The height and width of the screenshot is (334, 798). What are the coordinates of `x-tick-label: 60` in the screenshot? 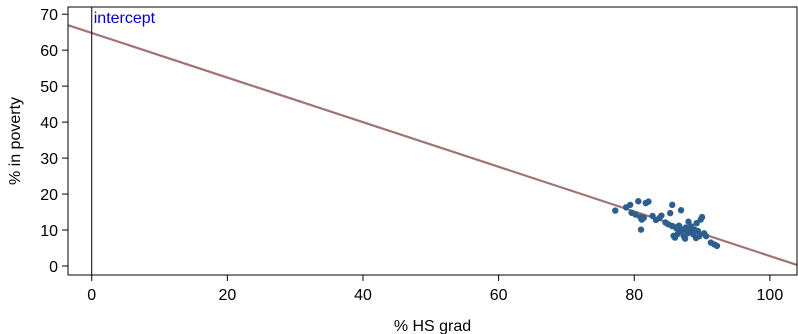 It's located at (499, 295).